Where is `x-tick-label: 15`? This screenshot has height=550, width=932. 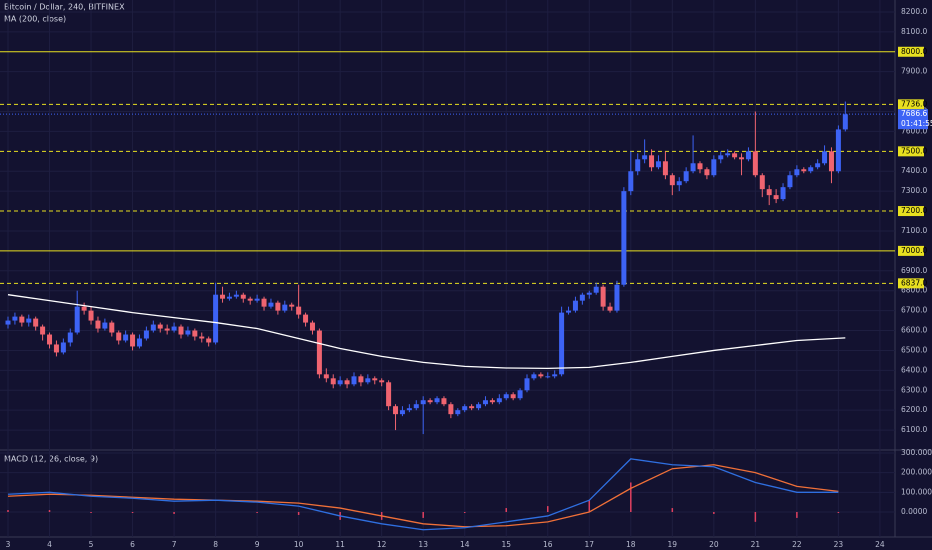 x-tick-label: 15 is located at coordinates (506, 544).